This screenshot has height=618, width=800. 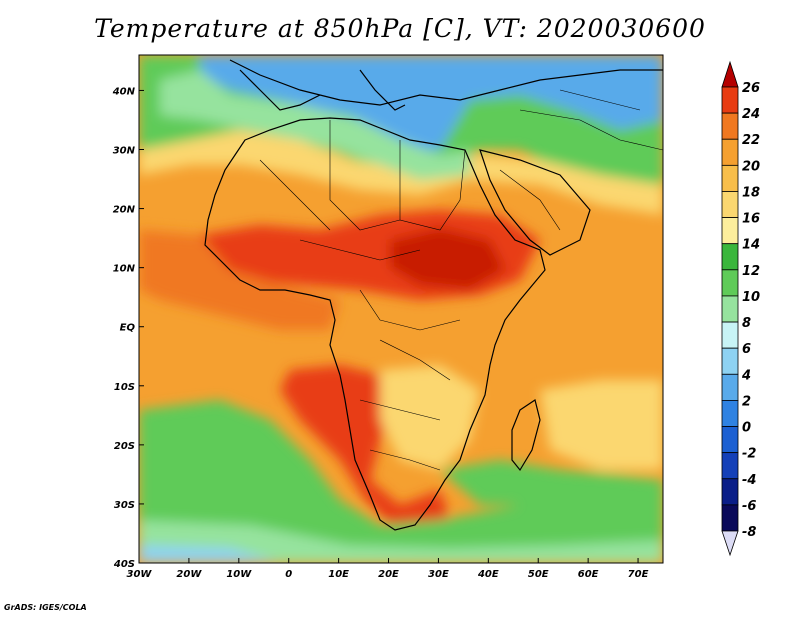 I want to click on y-tick-label: 10N, so click(x=124, y=269).